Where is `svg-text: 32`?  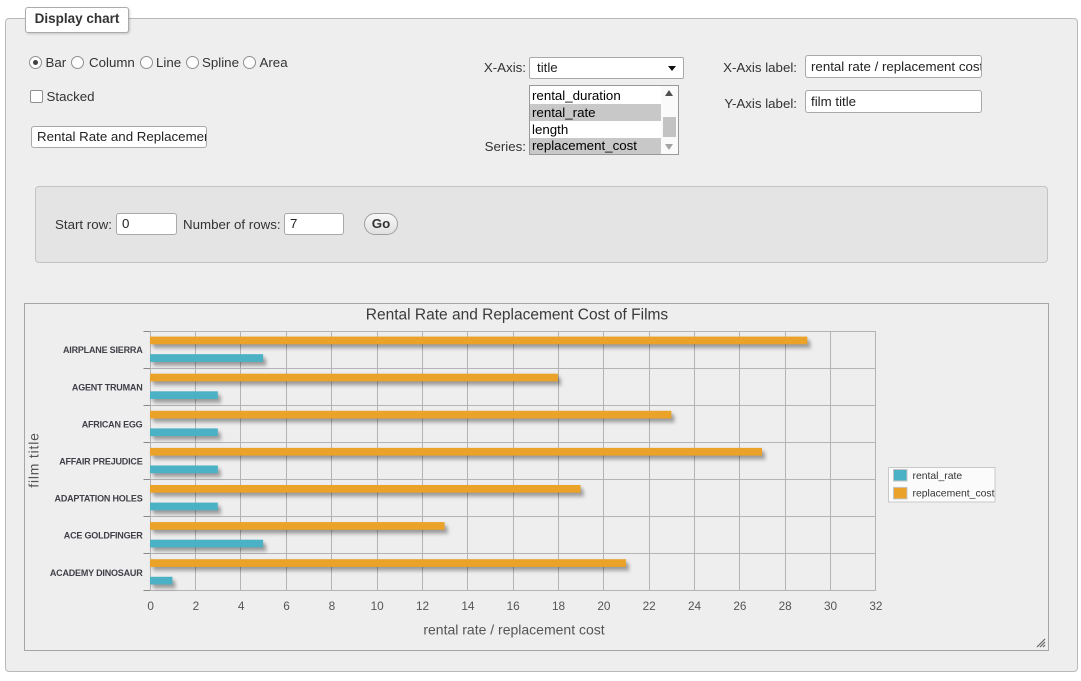
svg-text: 32 is located at coordinates (875, 606).